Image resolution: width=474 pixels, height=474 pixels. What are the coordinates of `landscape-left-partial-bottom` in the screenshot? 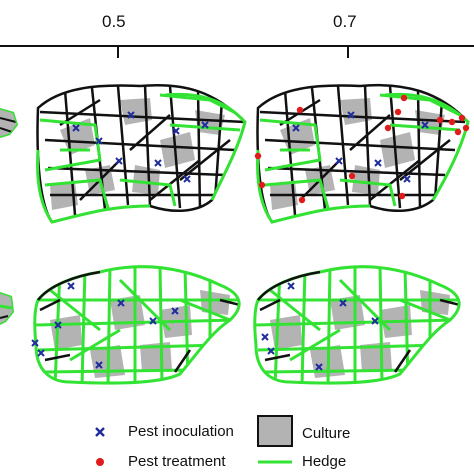 It's located at (7, 308).